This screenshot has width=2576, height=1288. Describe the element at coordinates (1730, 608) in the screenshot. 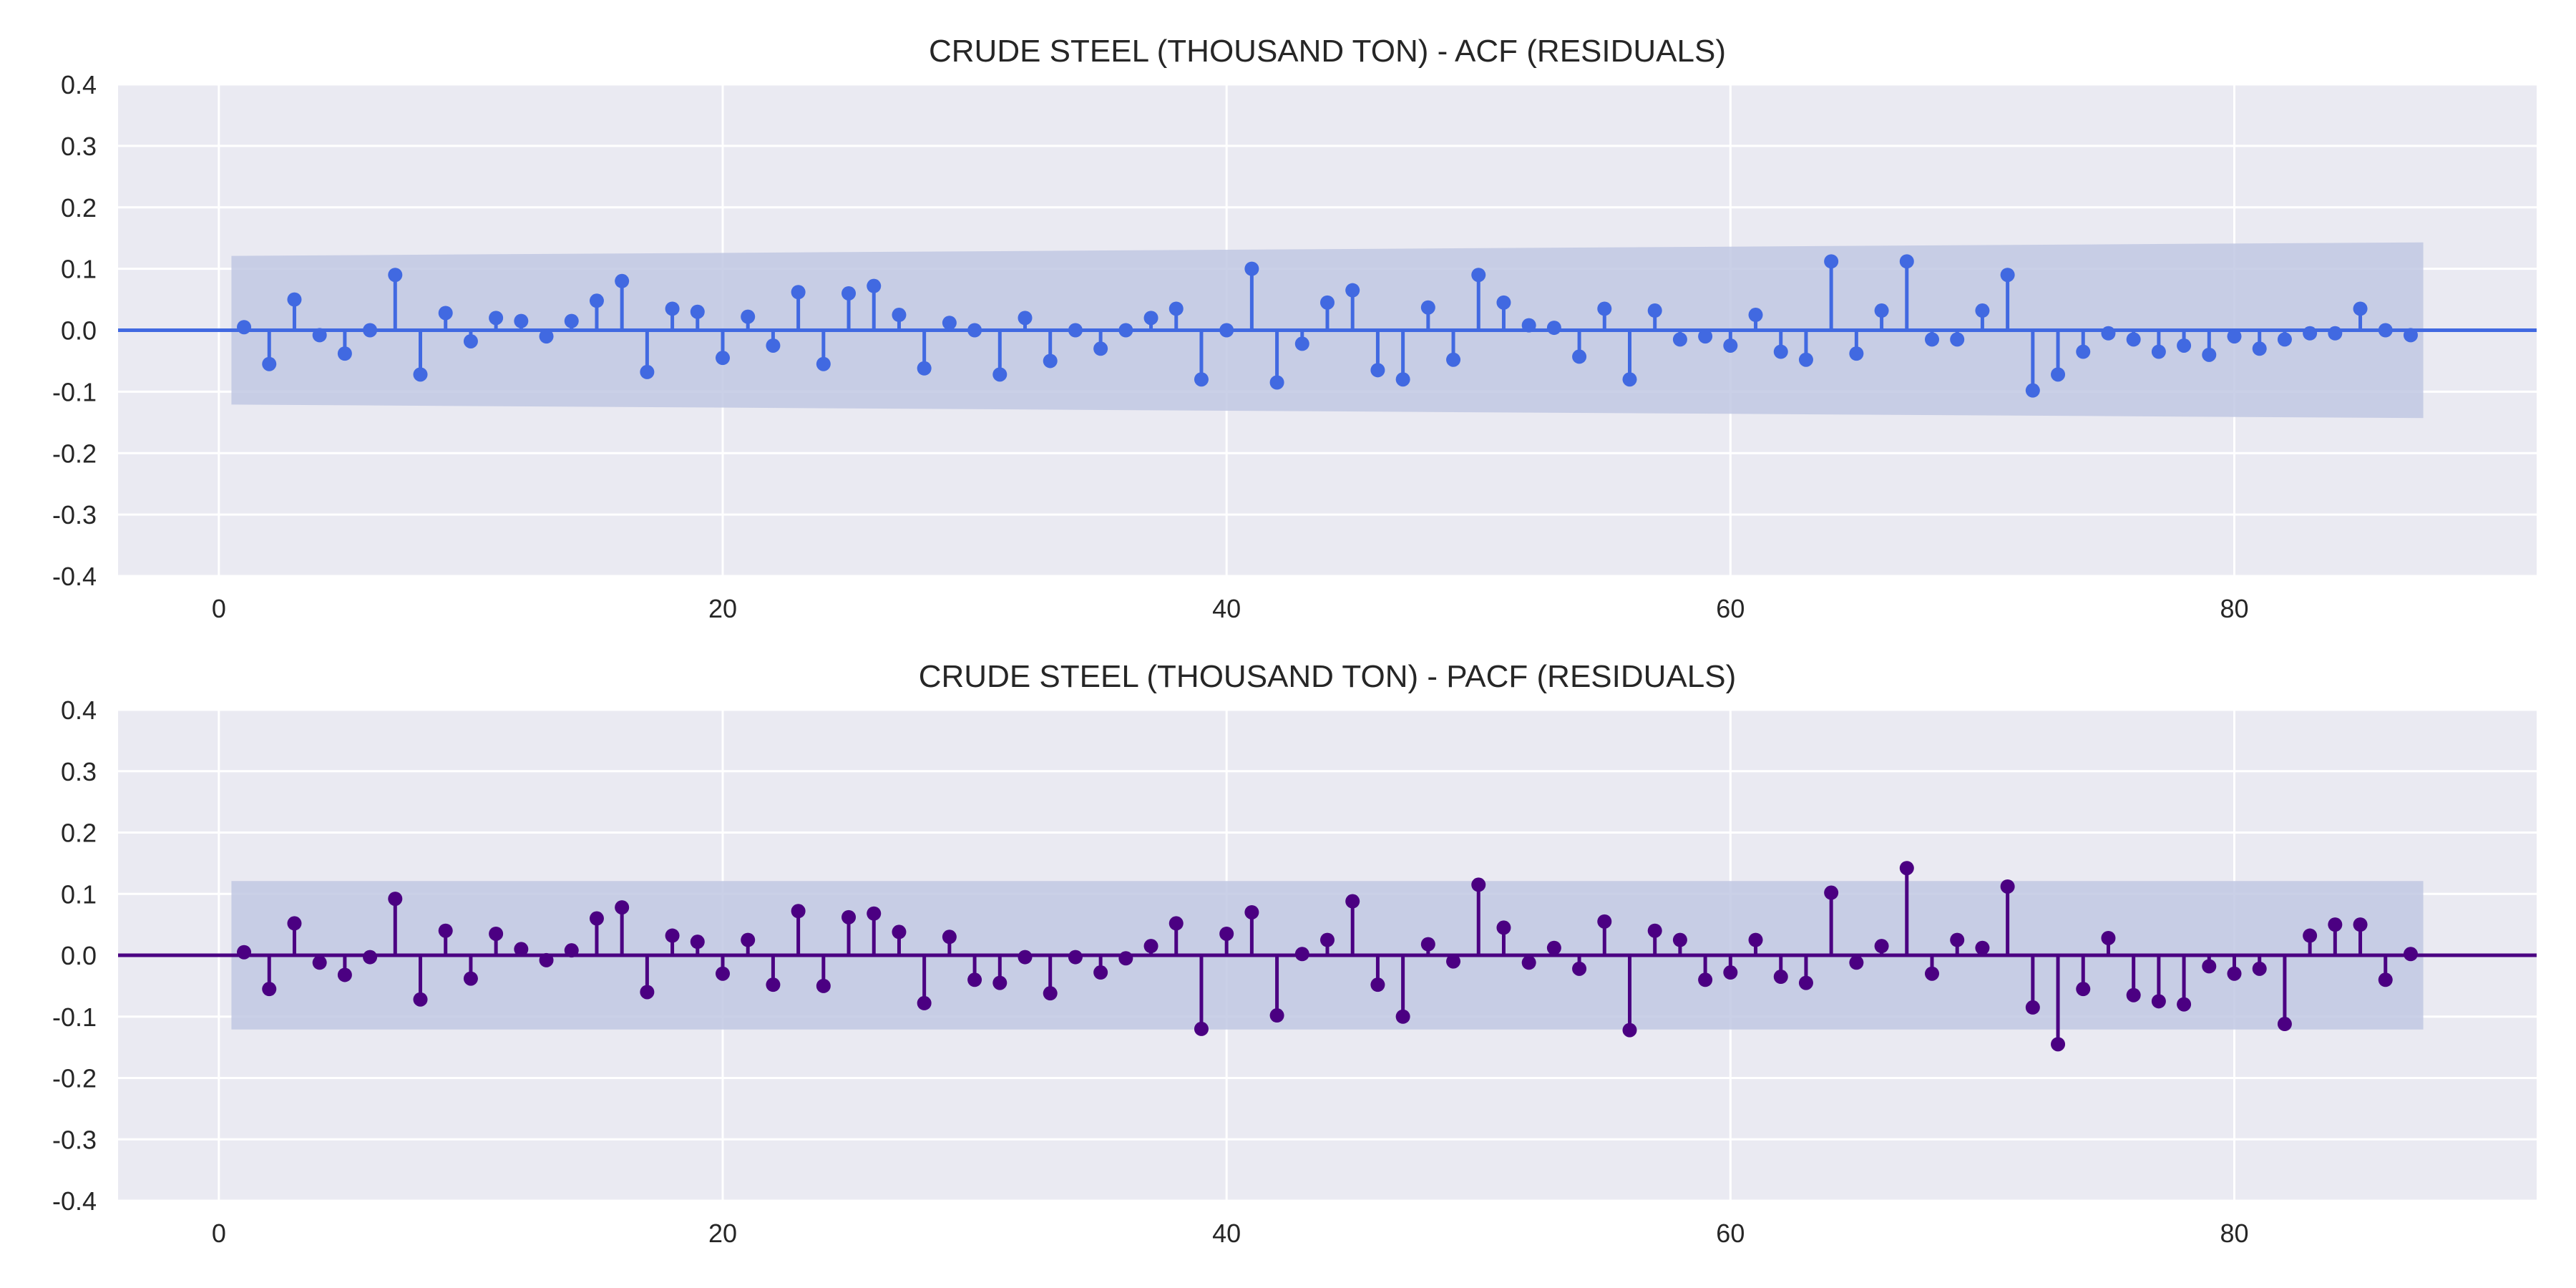

I see `acf-xtick-label: 60` at that location.